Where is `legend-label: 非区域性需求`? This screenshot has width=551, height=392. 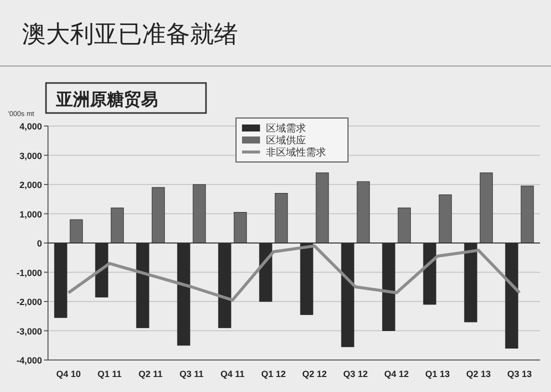 legend-label: 非区域性需求 is located at coordinates (296, 152).